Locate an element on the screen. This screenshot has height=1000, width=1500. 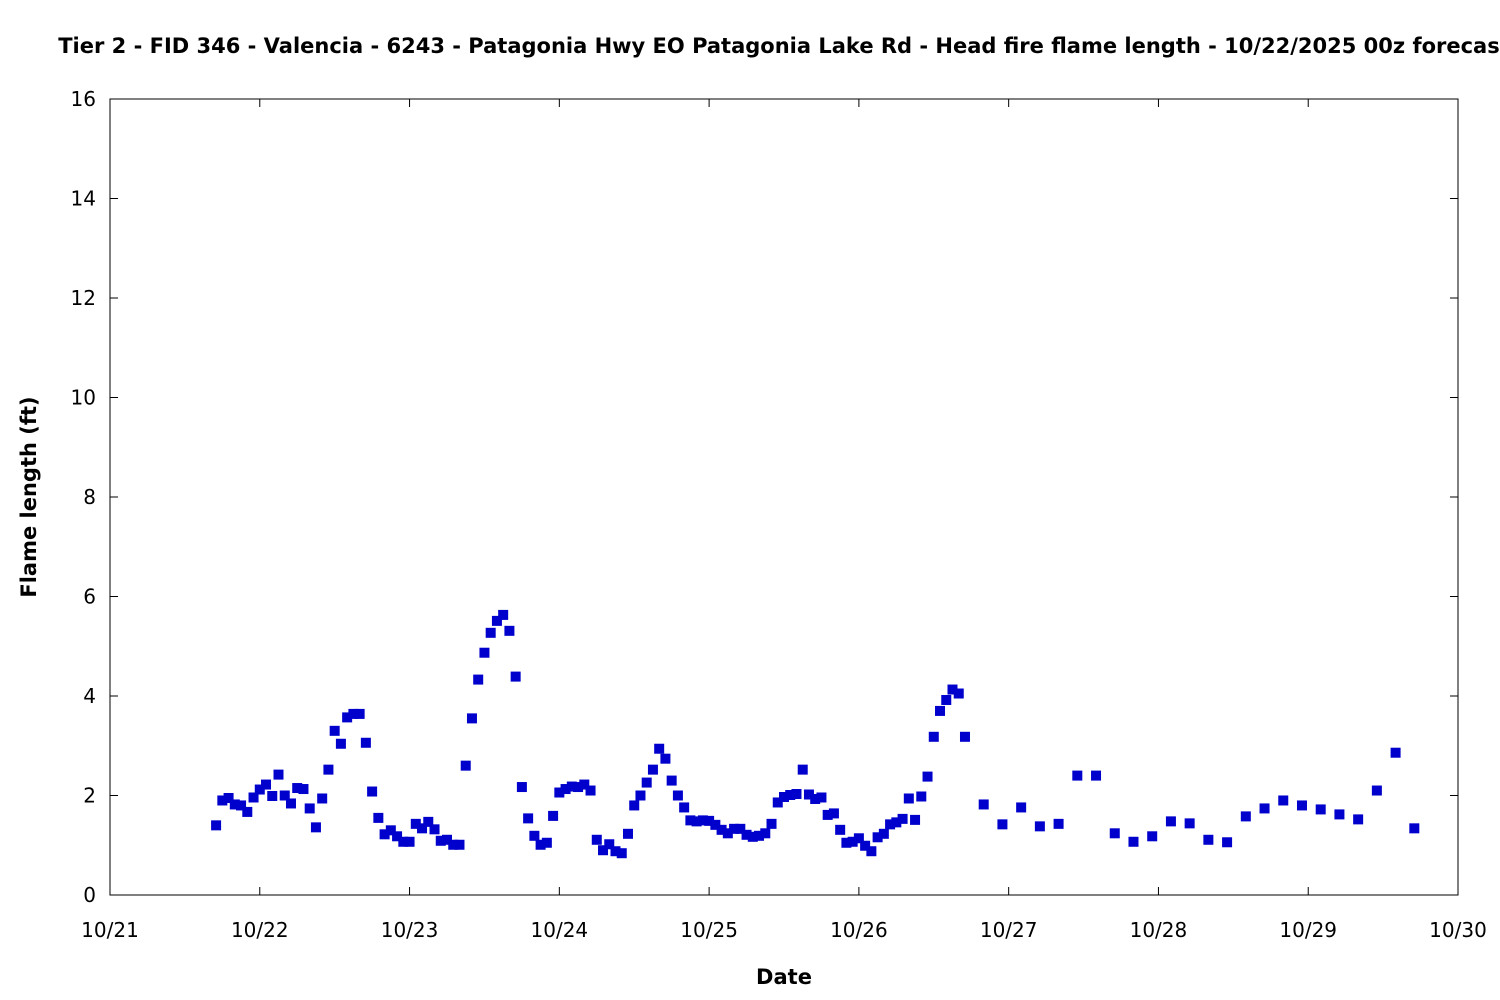
x-tick-label: 10/22 is located at coordinates (260, 930).